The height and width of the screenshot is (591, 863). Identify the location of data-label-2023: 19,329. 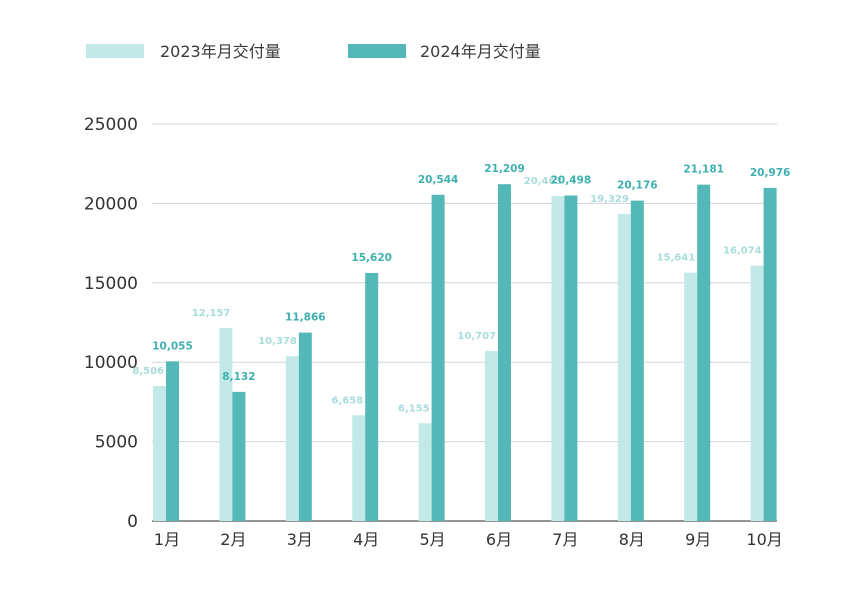
(609, 199).